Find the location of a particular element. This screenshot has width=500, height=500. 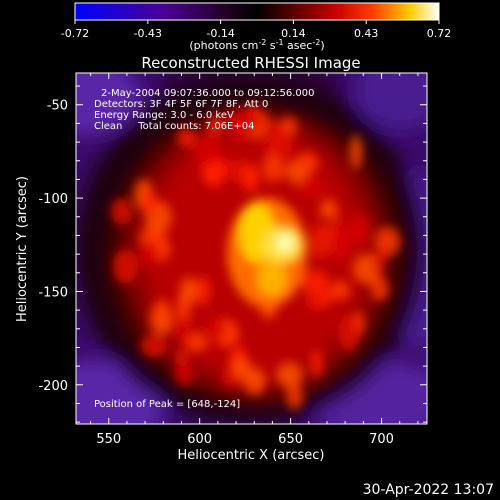

y-tick-label: -200 is located at coordinates (53, 386).